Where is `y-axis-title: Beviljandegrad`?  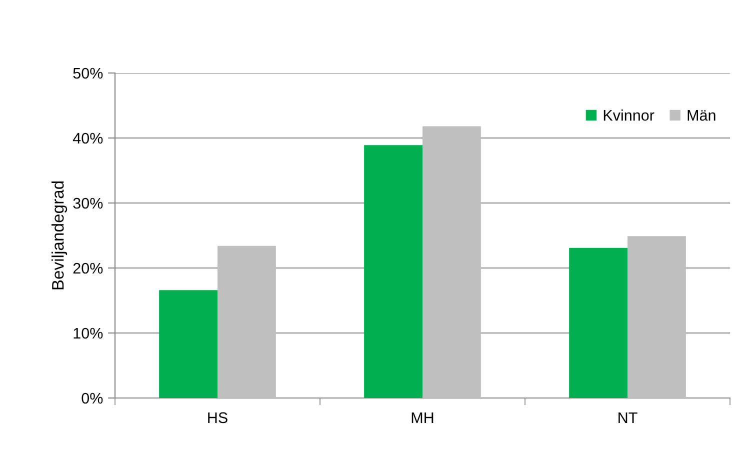
y-axis-title: Beviljandegrad is located at coordinates (60, 235).